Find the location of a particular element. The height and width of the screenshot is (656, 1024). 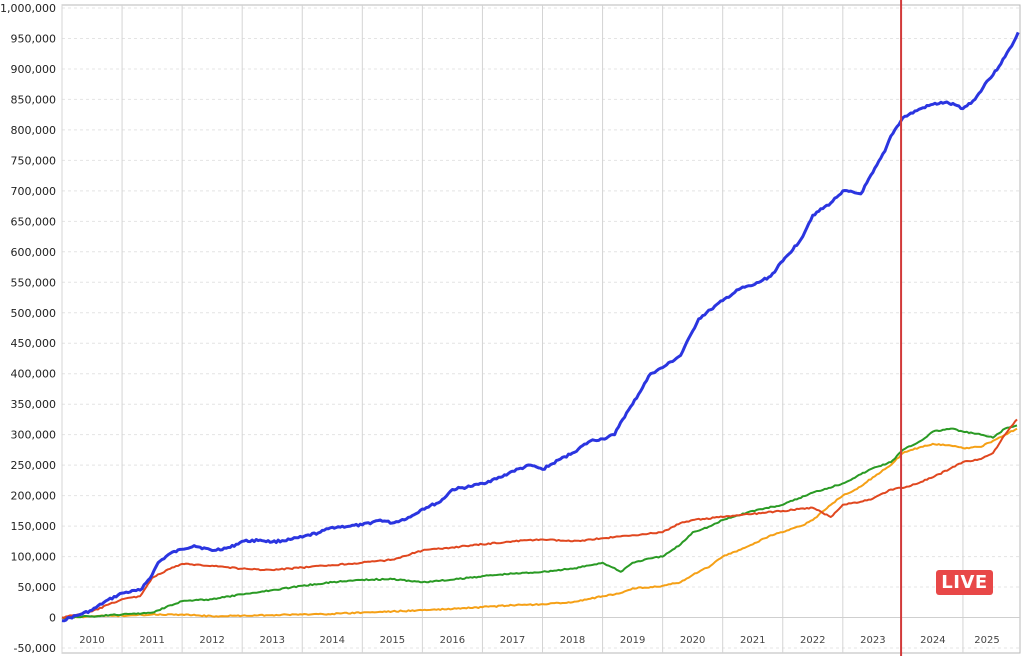

y-tick-label: 550,000 is located at coordinates (34, 282).